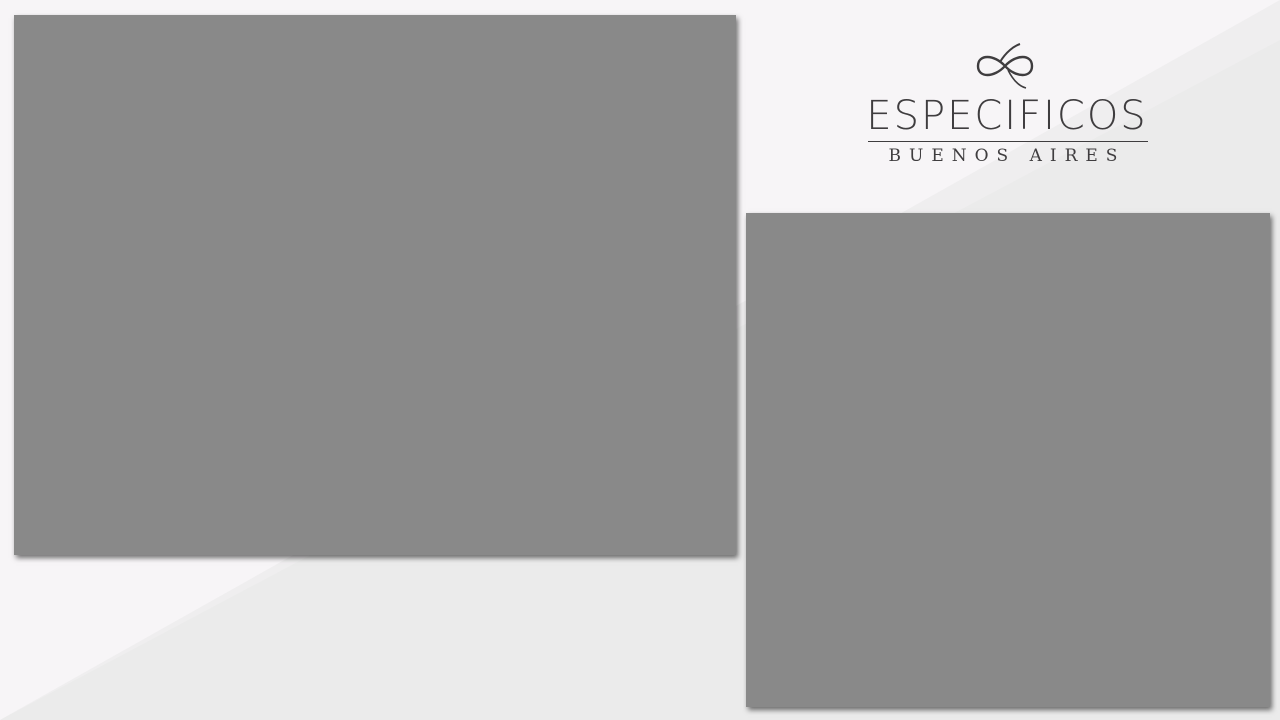 The height and width of the screenshot is (720, 1280). I want to click on infinity-flourish-icon, so click(1005, 66).